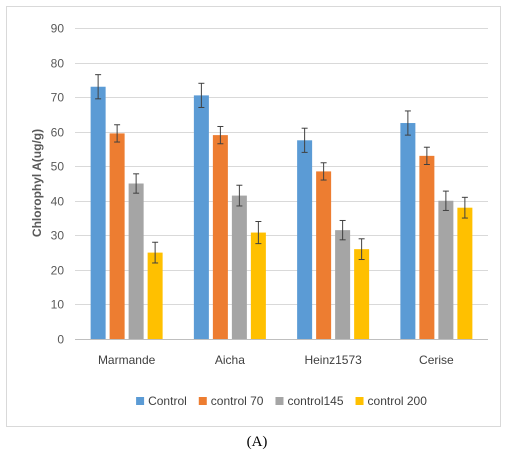 This screenshot has width=514, height=462. I want to click on category-label: Cerise, so click(436, 360).